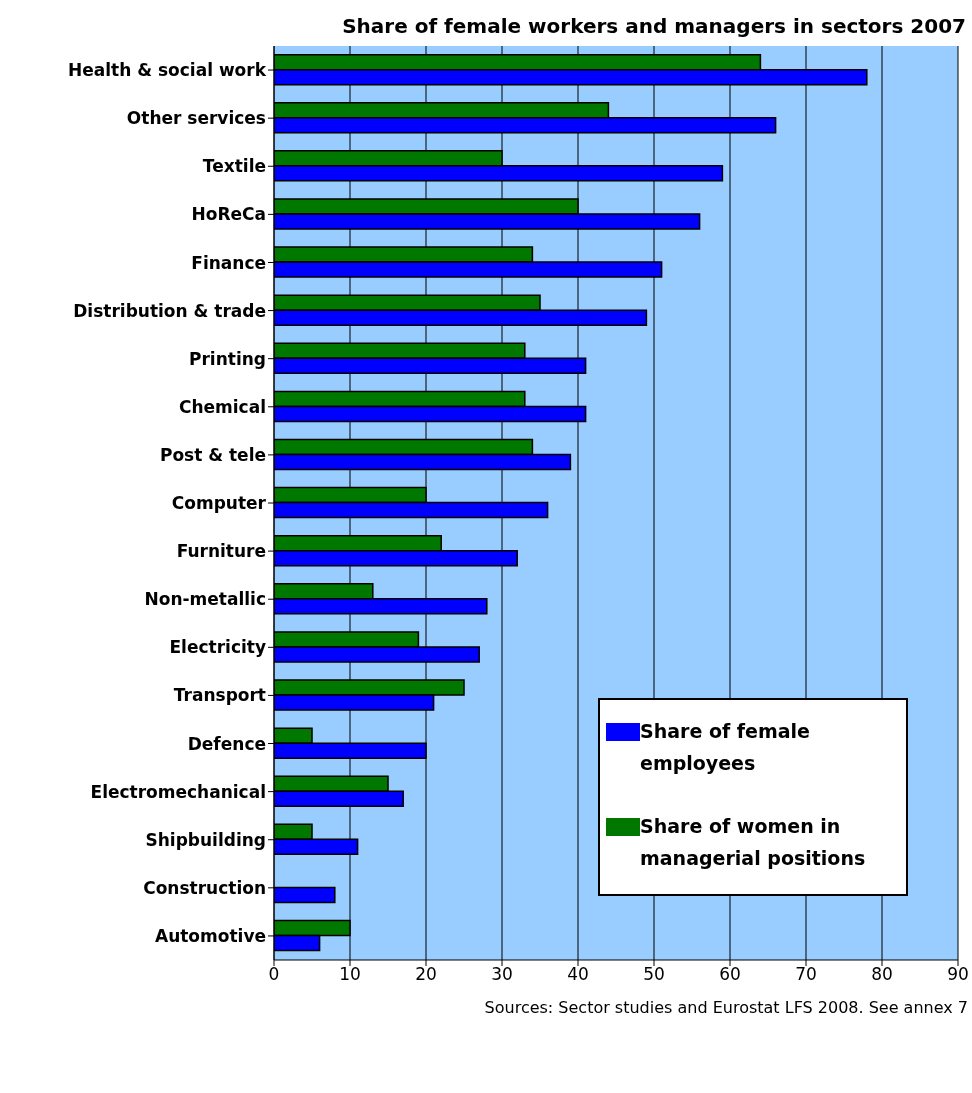  I want to click on y-tick-label: Construction, so click(204, 887).